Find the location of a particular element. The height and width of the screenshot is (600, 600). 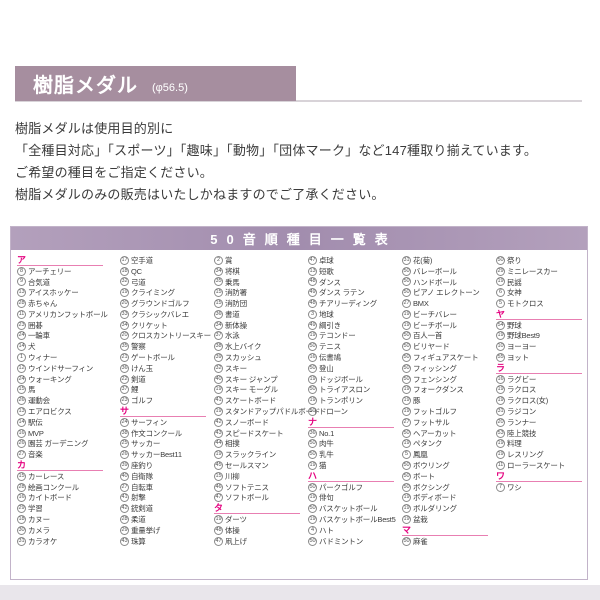

event-item: 50 ドローン is located at coordinates (355, 411).